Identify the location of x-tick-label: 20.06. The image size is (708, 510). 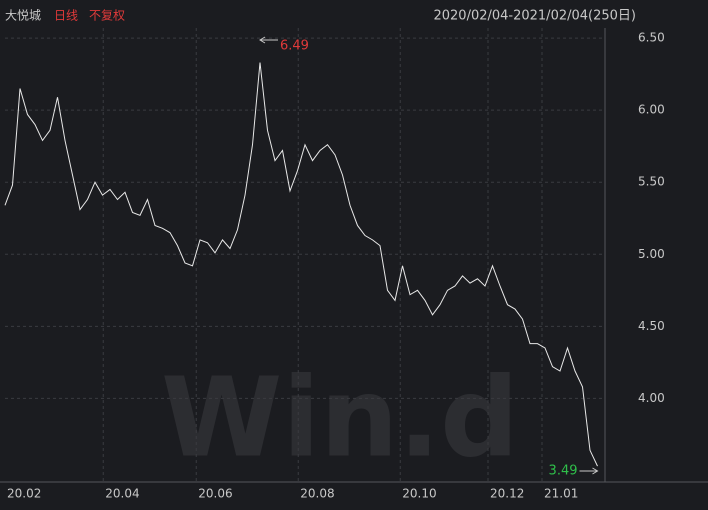
(215, 494).